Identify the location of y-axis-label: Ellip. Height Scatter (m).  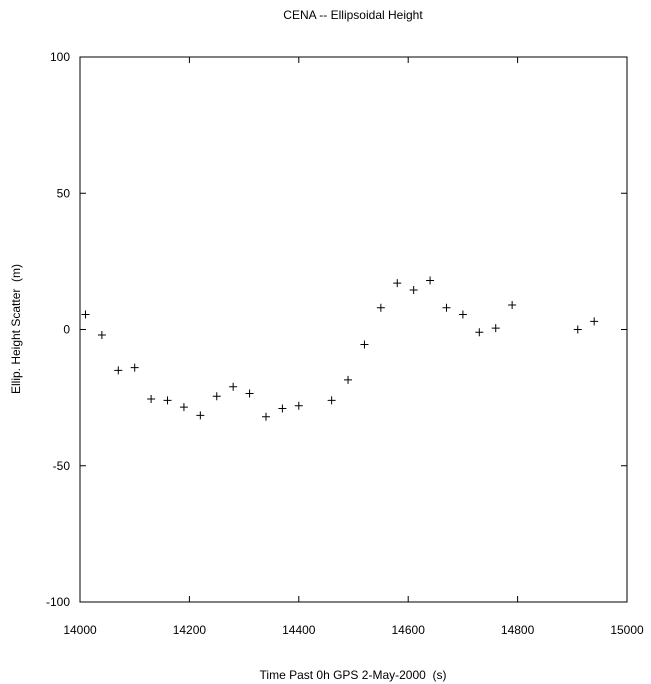
(16, 329).